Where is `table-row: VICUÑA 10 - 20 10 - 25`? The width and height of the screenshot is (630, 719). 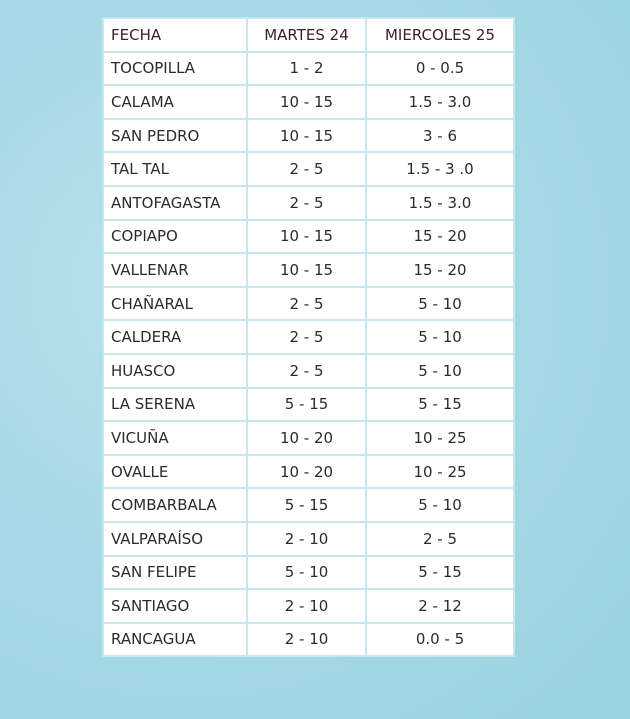 table-row: VICUÑA 10 - 20 10 - 25 is located at coordinates (308, 438).